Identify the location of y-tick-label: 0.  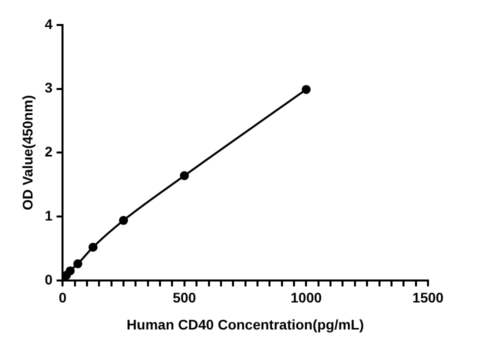
(48, 279).